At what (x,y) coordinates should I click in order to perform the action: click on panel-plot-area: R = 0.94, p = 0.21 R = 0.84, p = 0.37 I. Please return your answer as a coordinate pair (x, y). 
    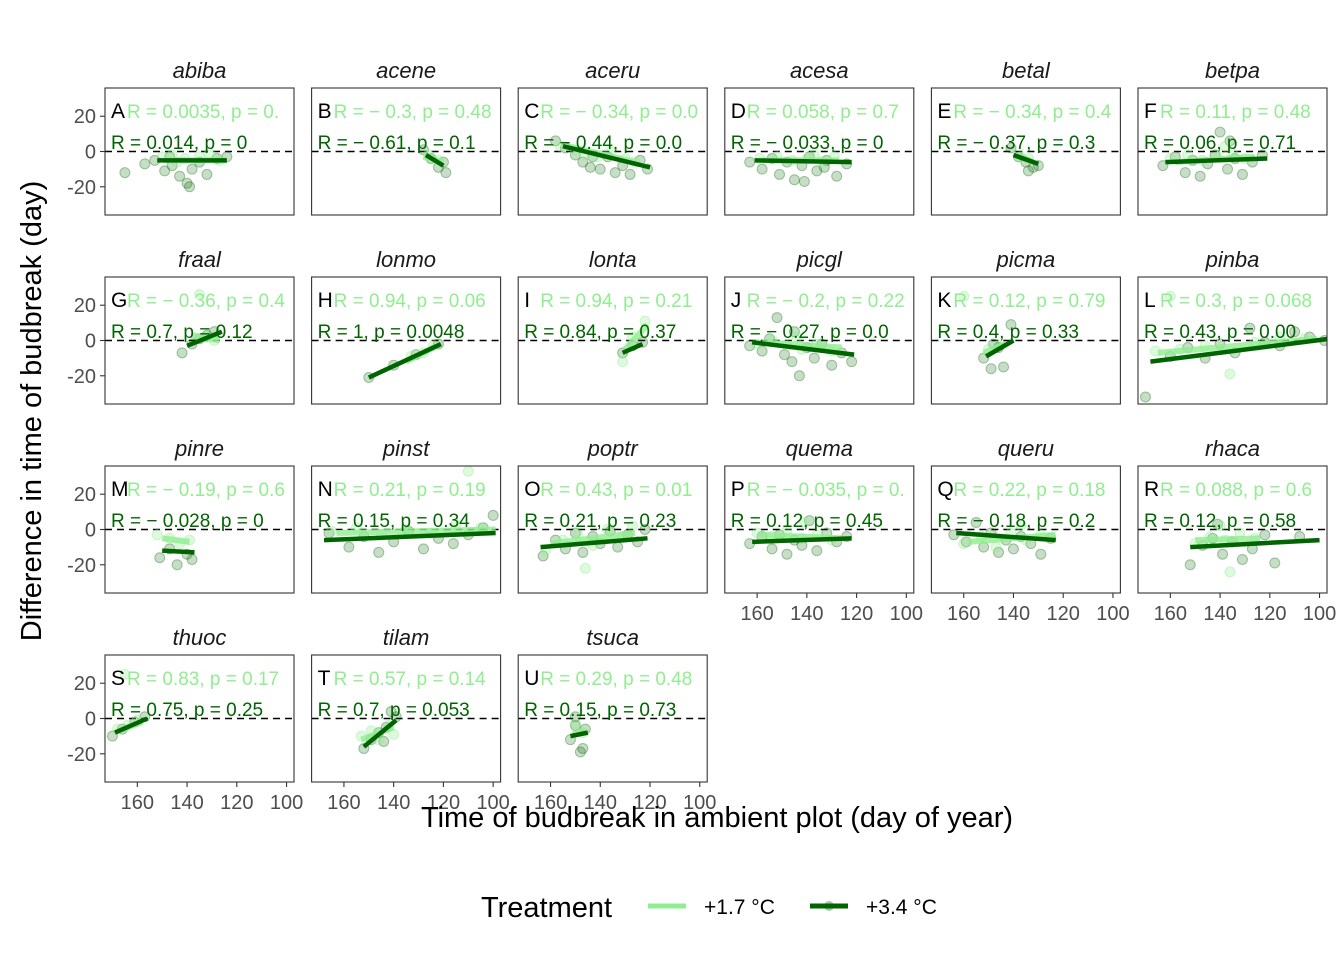
    Looking at the image, I should click on (613, 328).